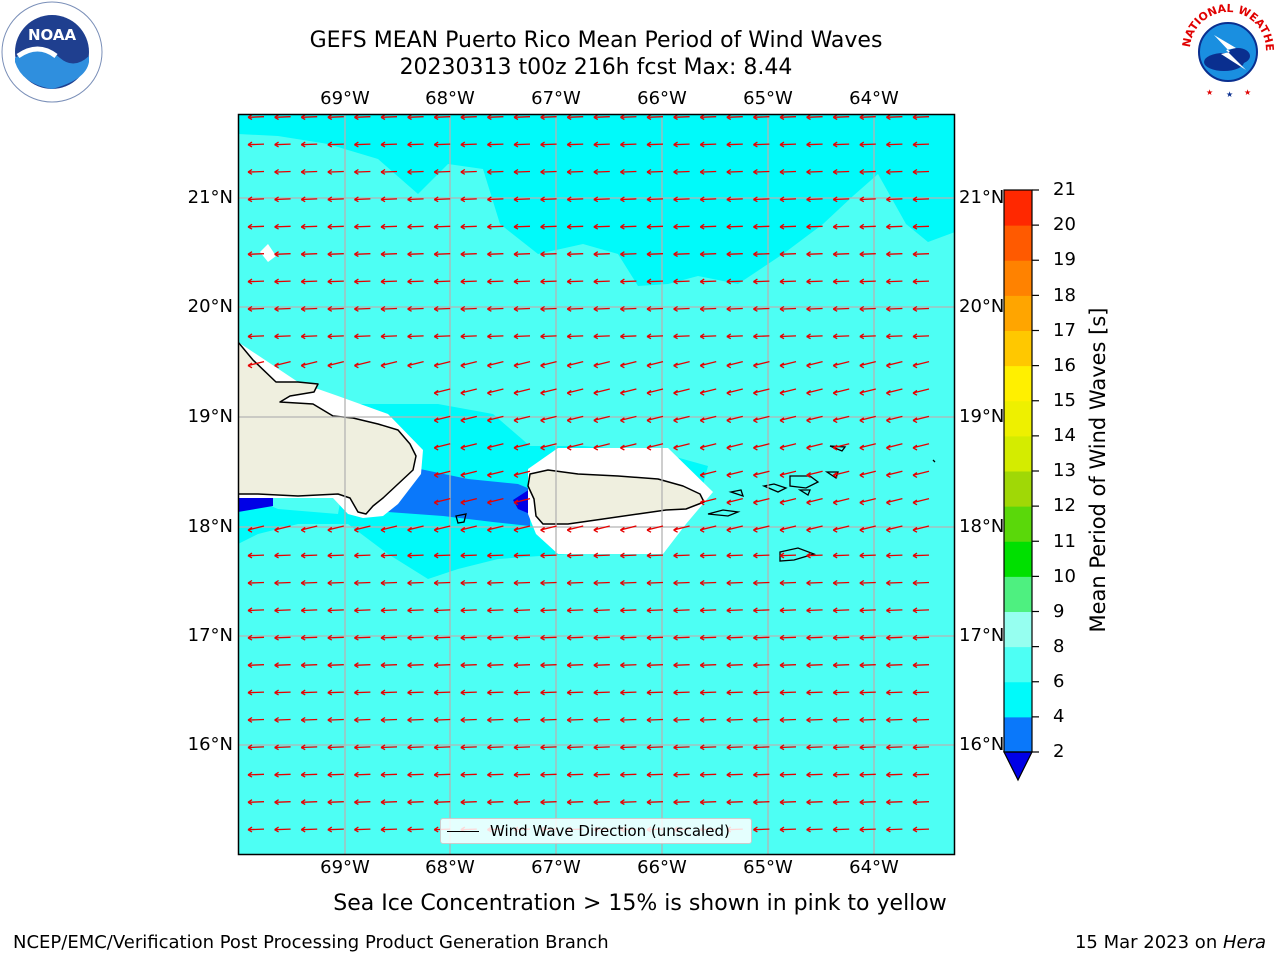 This screenshot has height=960, width=1280. I want to click on legend-line-sample, so click(463, 831).